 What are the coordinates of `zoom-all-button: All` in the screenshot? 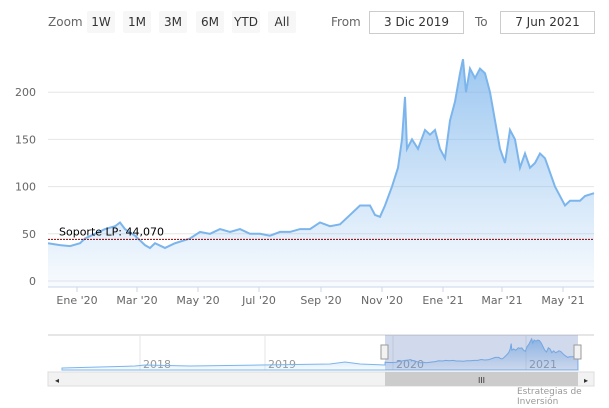 It's located at (282, 22).